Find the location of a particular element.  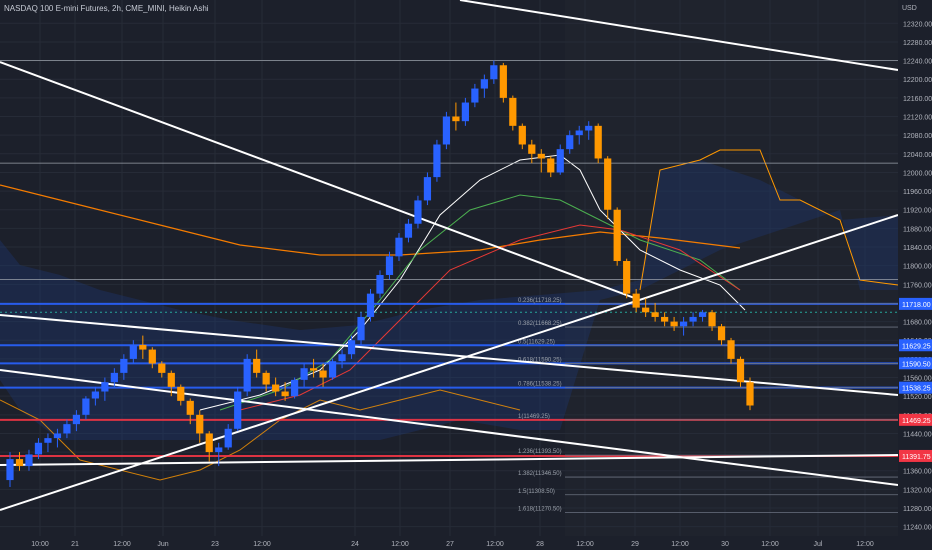

price-tick: 12320.00 is located at coordinates (917, 24).